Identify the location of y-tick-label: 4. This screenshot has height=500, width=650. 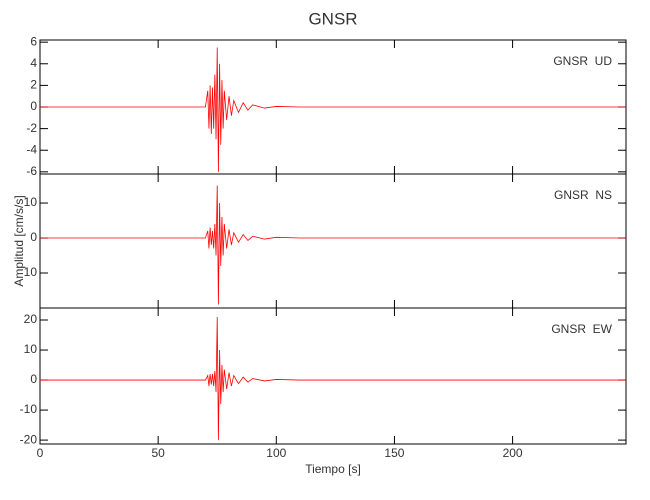
(33, 63).